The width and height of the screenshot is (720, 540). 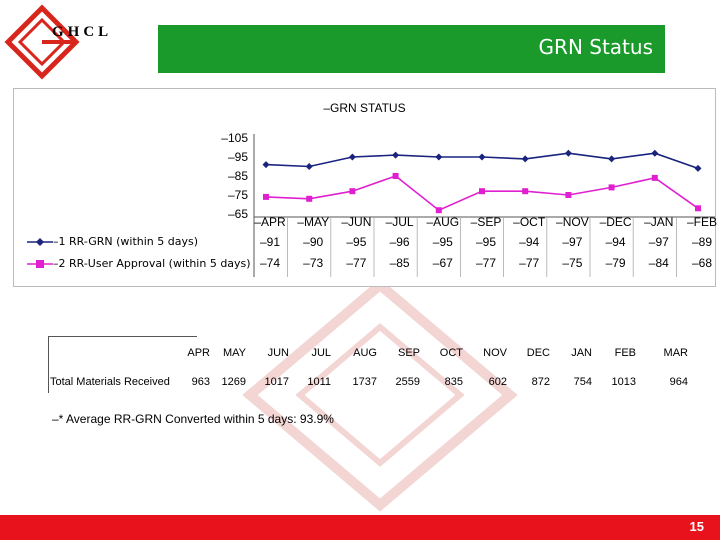 What do you see at coordinates (237, 176) in the screenshot?
I see `y-tick-label: –85` at bounding box center [237, 176].